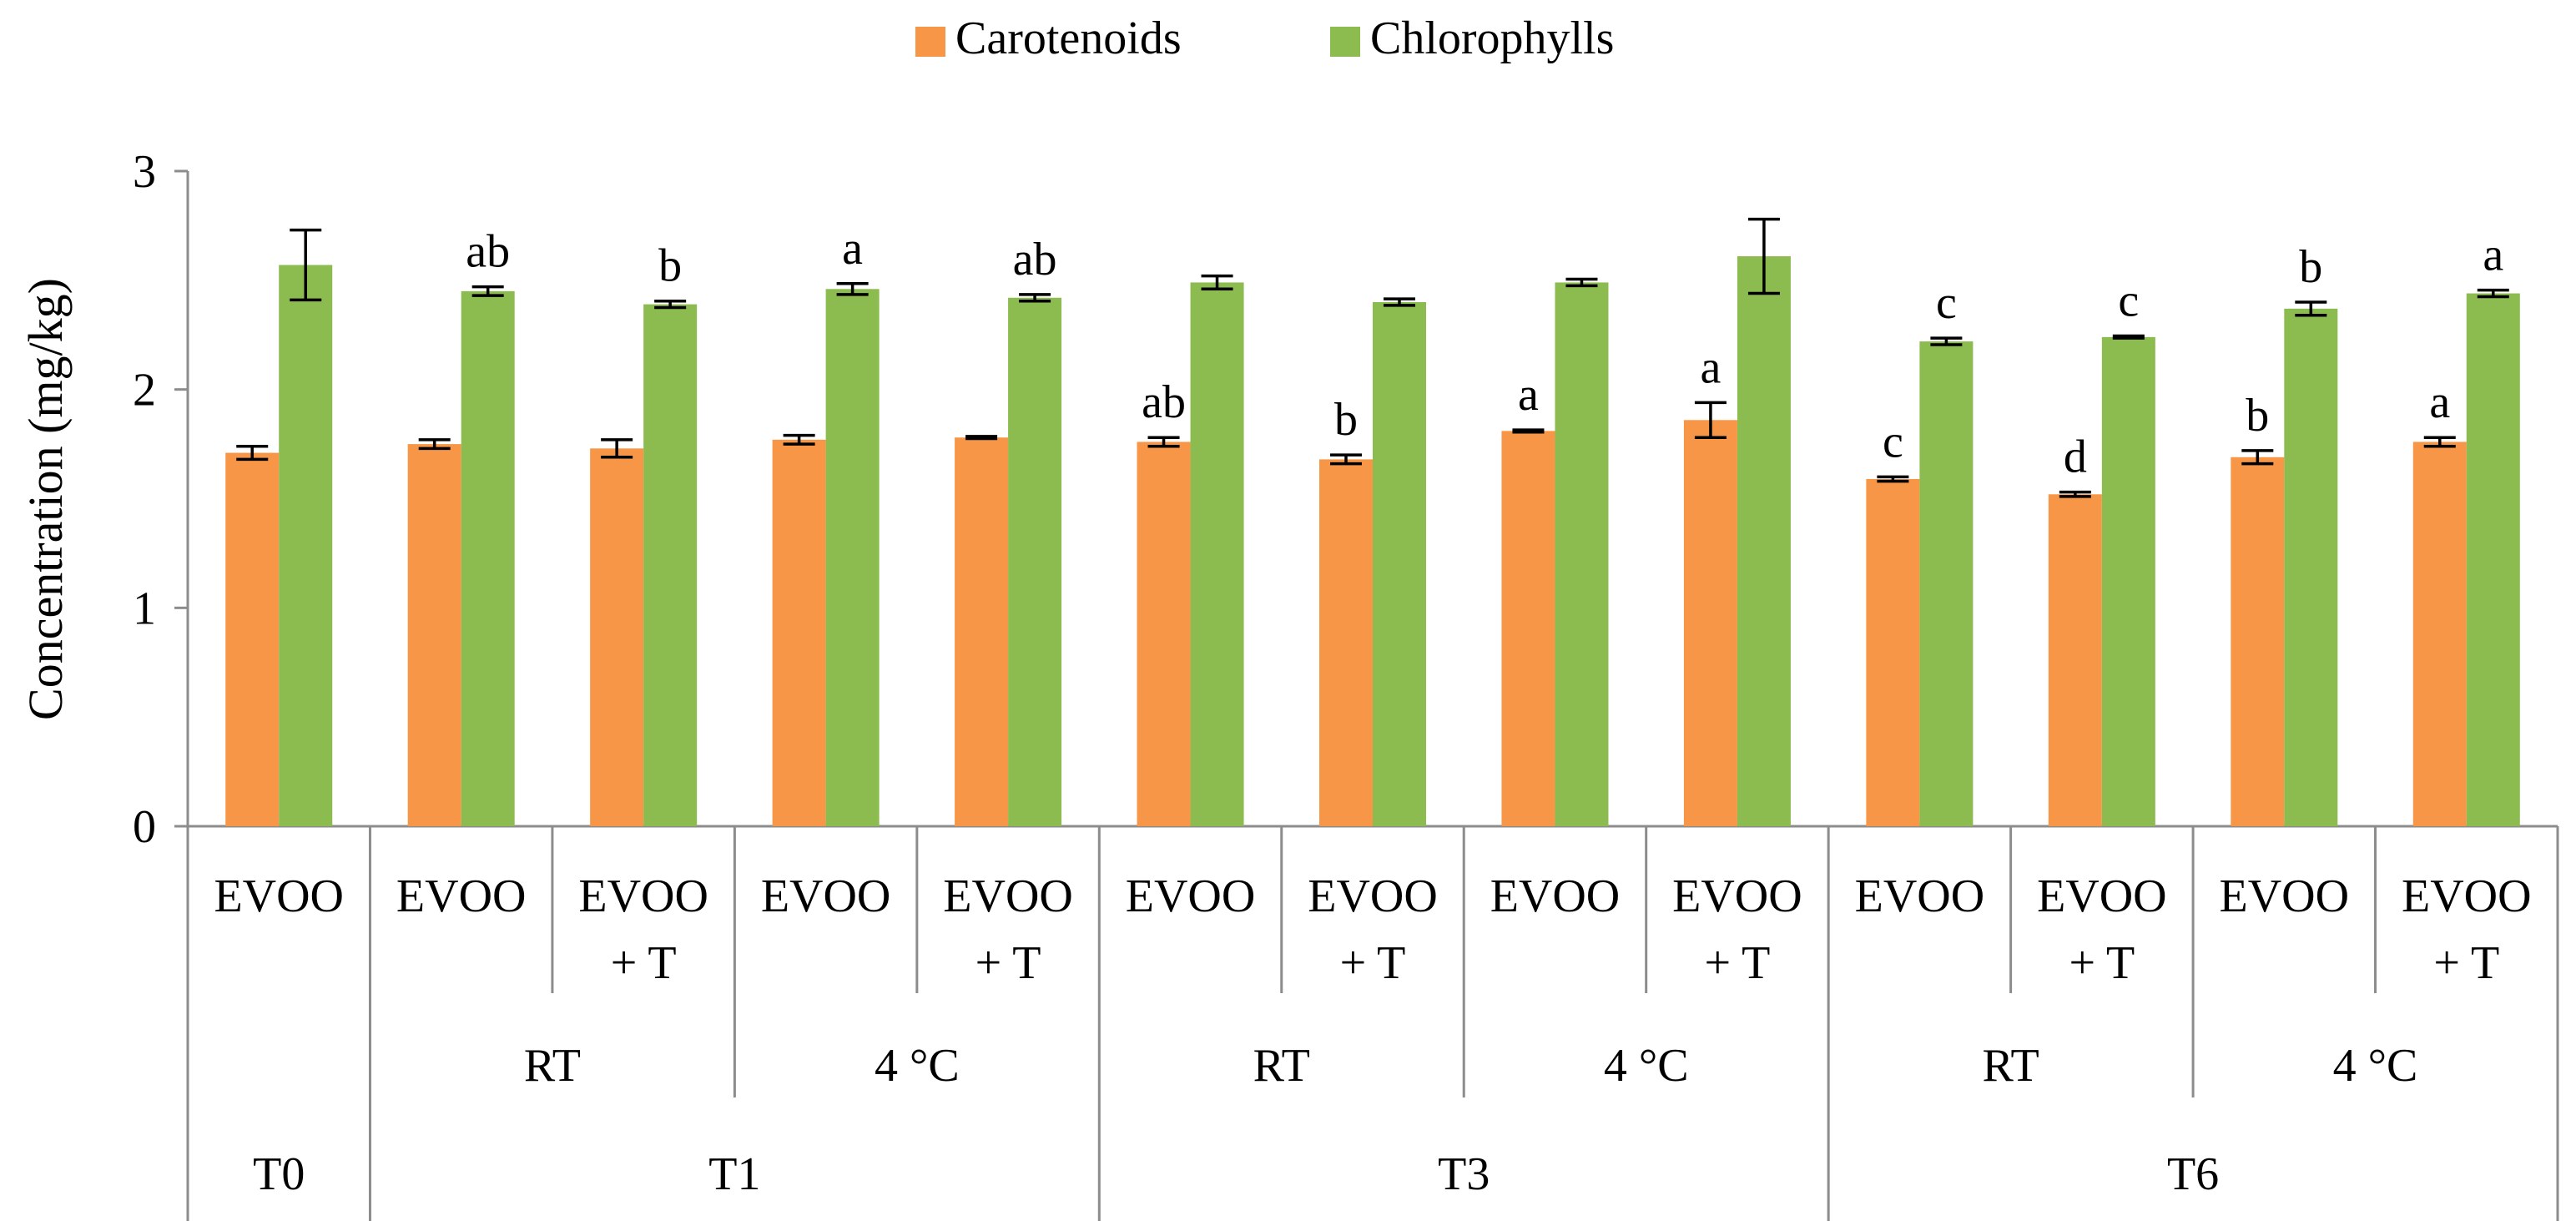 This screenshot has width=2576, height=1221. What do you see at coordinates (734, 1174) in the screenshot?
I see `x-group-label-time: T1` at bounding box center [734, 1174].